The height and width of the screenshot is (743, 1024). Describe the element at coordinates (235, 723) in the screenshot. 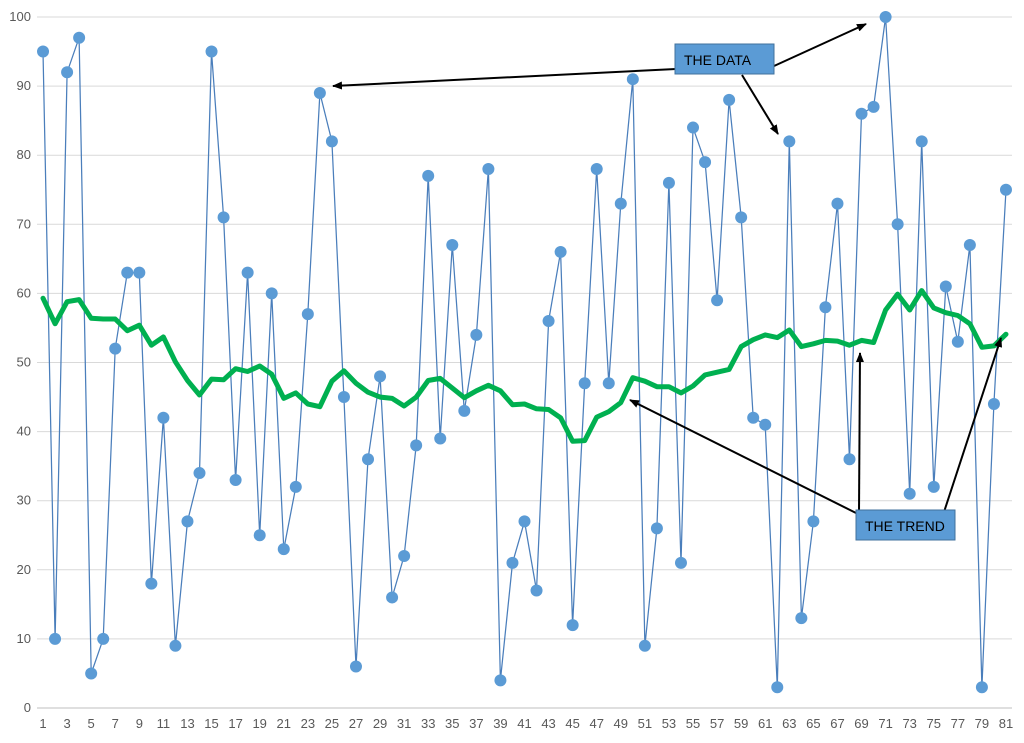

I see `x-tick-label: 17` at that location.